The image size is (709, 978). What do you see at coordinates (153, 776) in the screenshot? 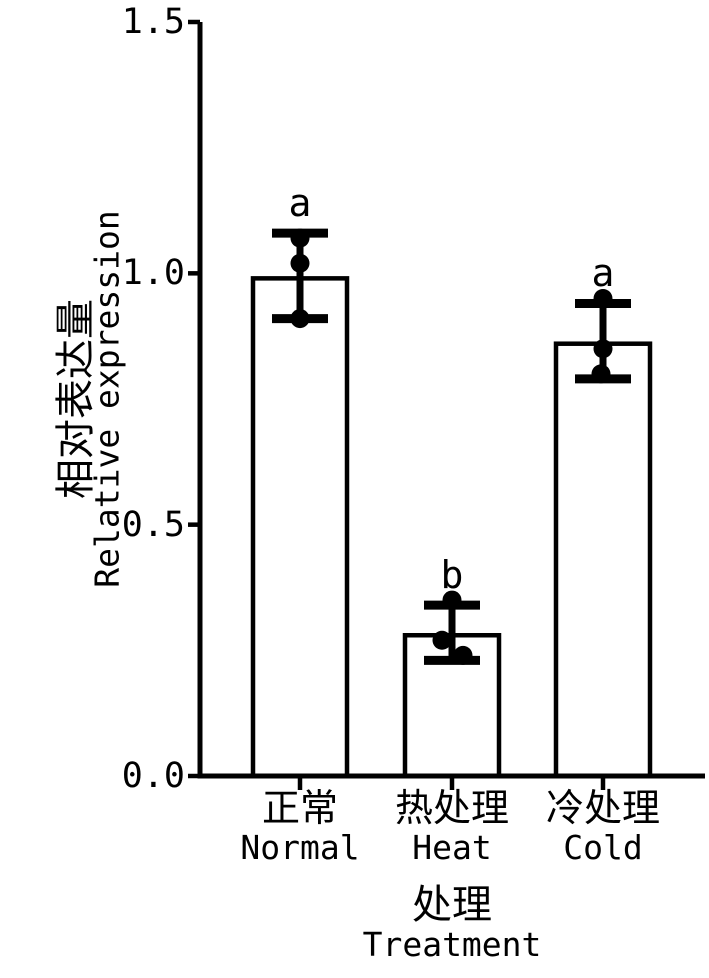
I see `y-tick-label-0: 0.0` at bounding box center [153, 776].